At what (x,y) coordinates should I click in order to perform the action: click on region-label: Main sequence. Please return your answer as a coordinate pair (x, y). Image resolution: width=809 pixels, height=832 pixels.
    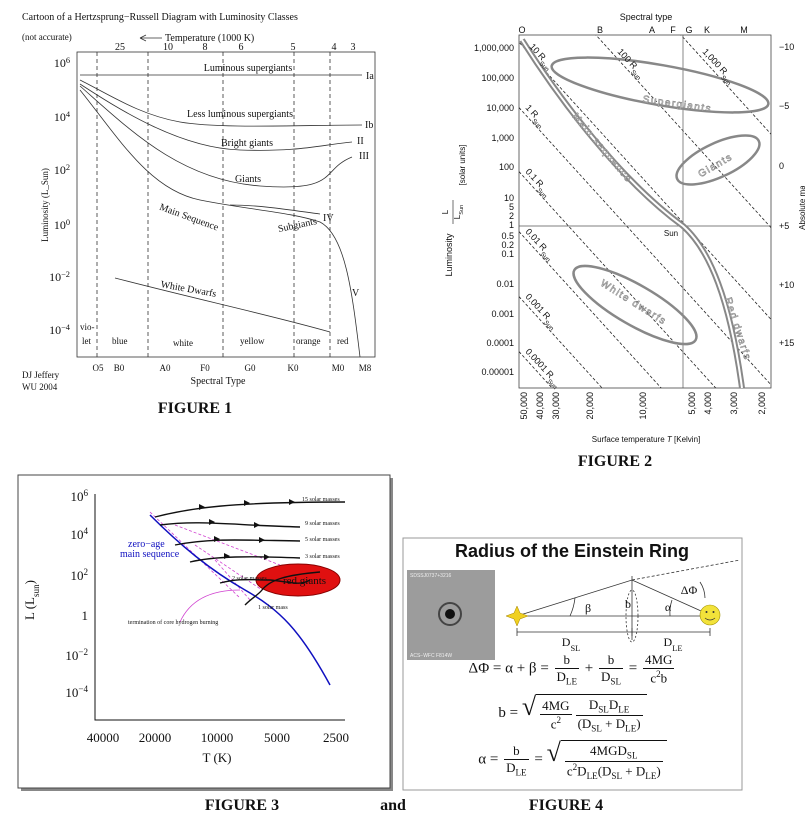
    Looking at the image, I should click on (602, 148).